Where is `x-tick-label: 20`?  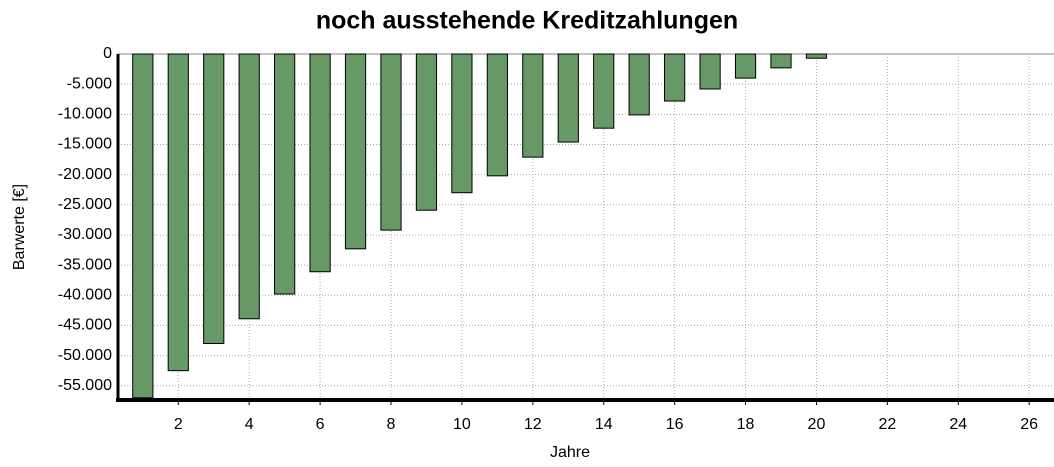 x-tick-label: 20 is located at coordinates (817, 424).